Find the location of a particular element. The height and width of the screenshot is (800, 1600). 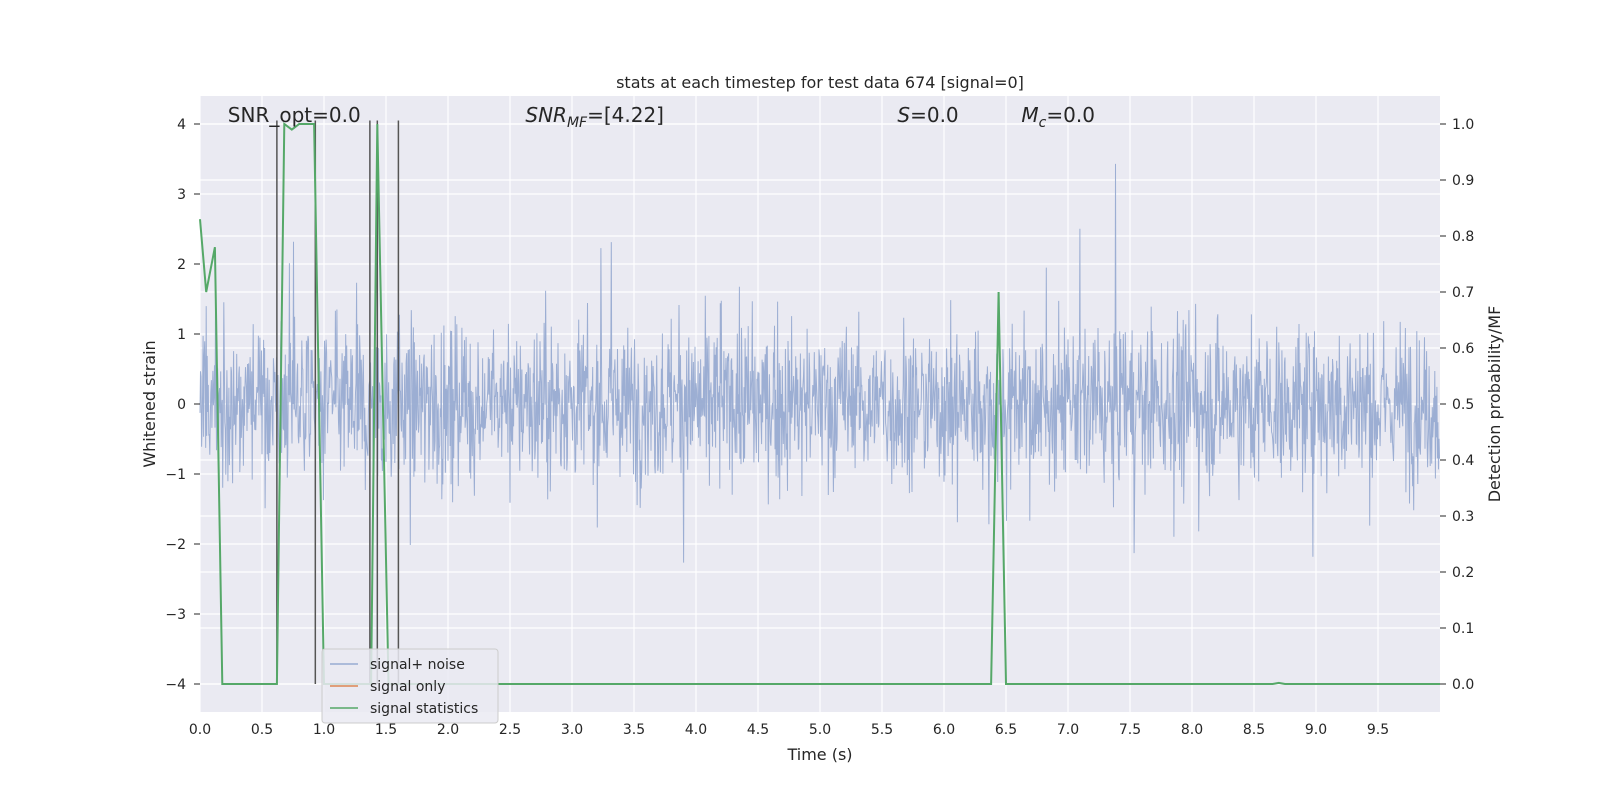

y2-tick-label: 0.7 is located at coordinates (1463, 293).